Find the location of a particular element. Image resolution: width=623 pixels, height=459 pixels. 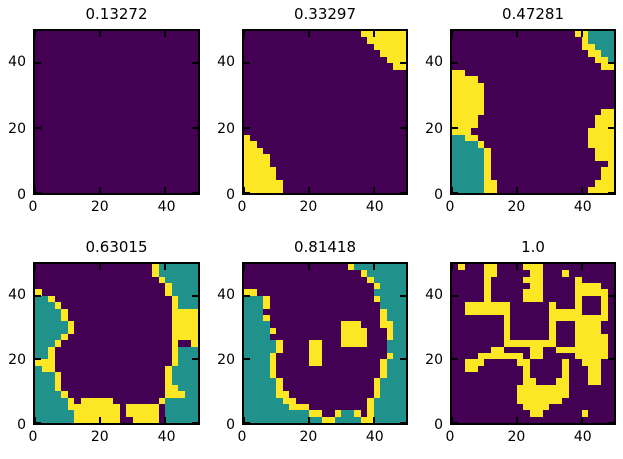

subplot-6: 1.0 0 20 40 0 20 40 is located at coordinates (520, 341).